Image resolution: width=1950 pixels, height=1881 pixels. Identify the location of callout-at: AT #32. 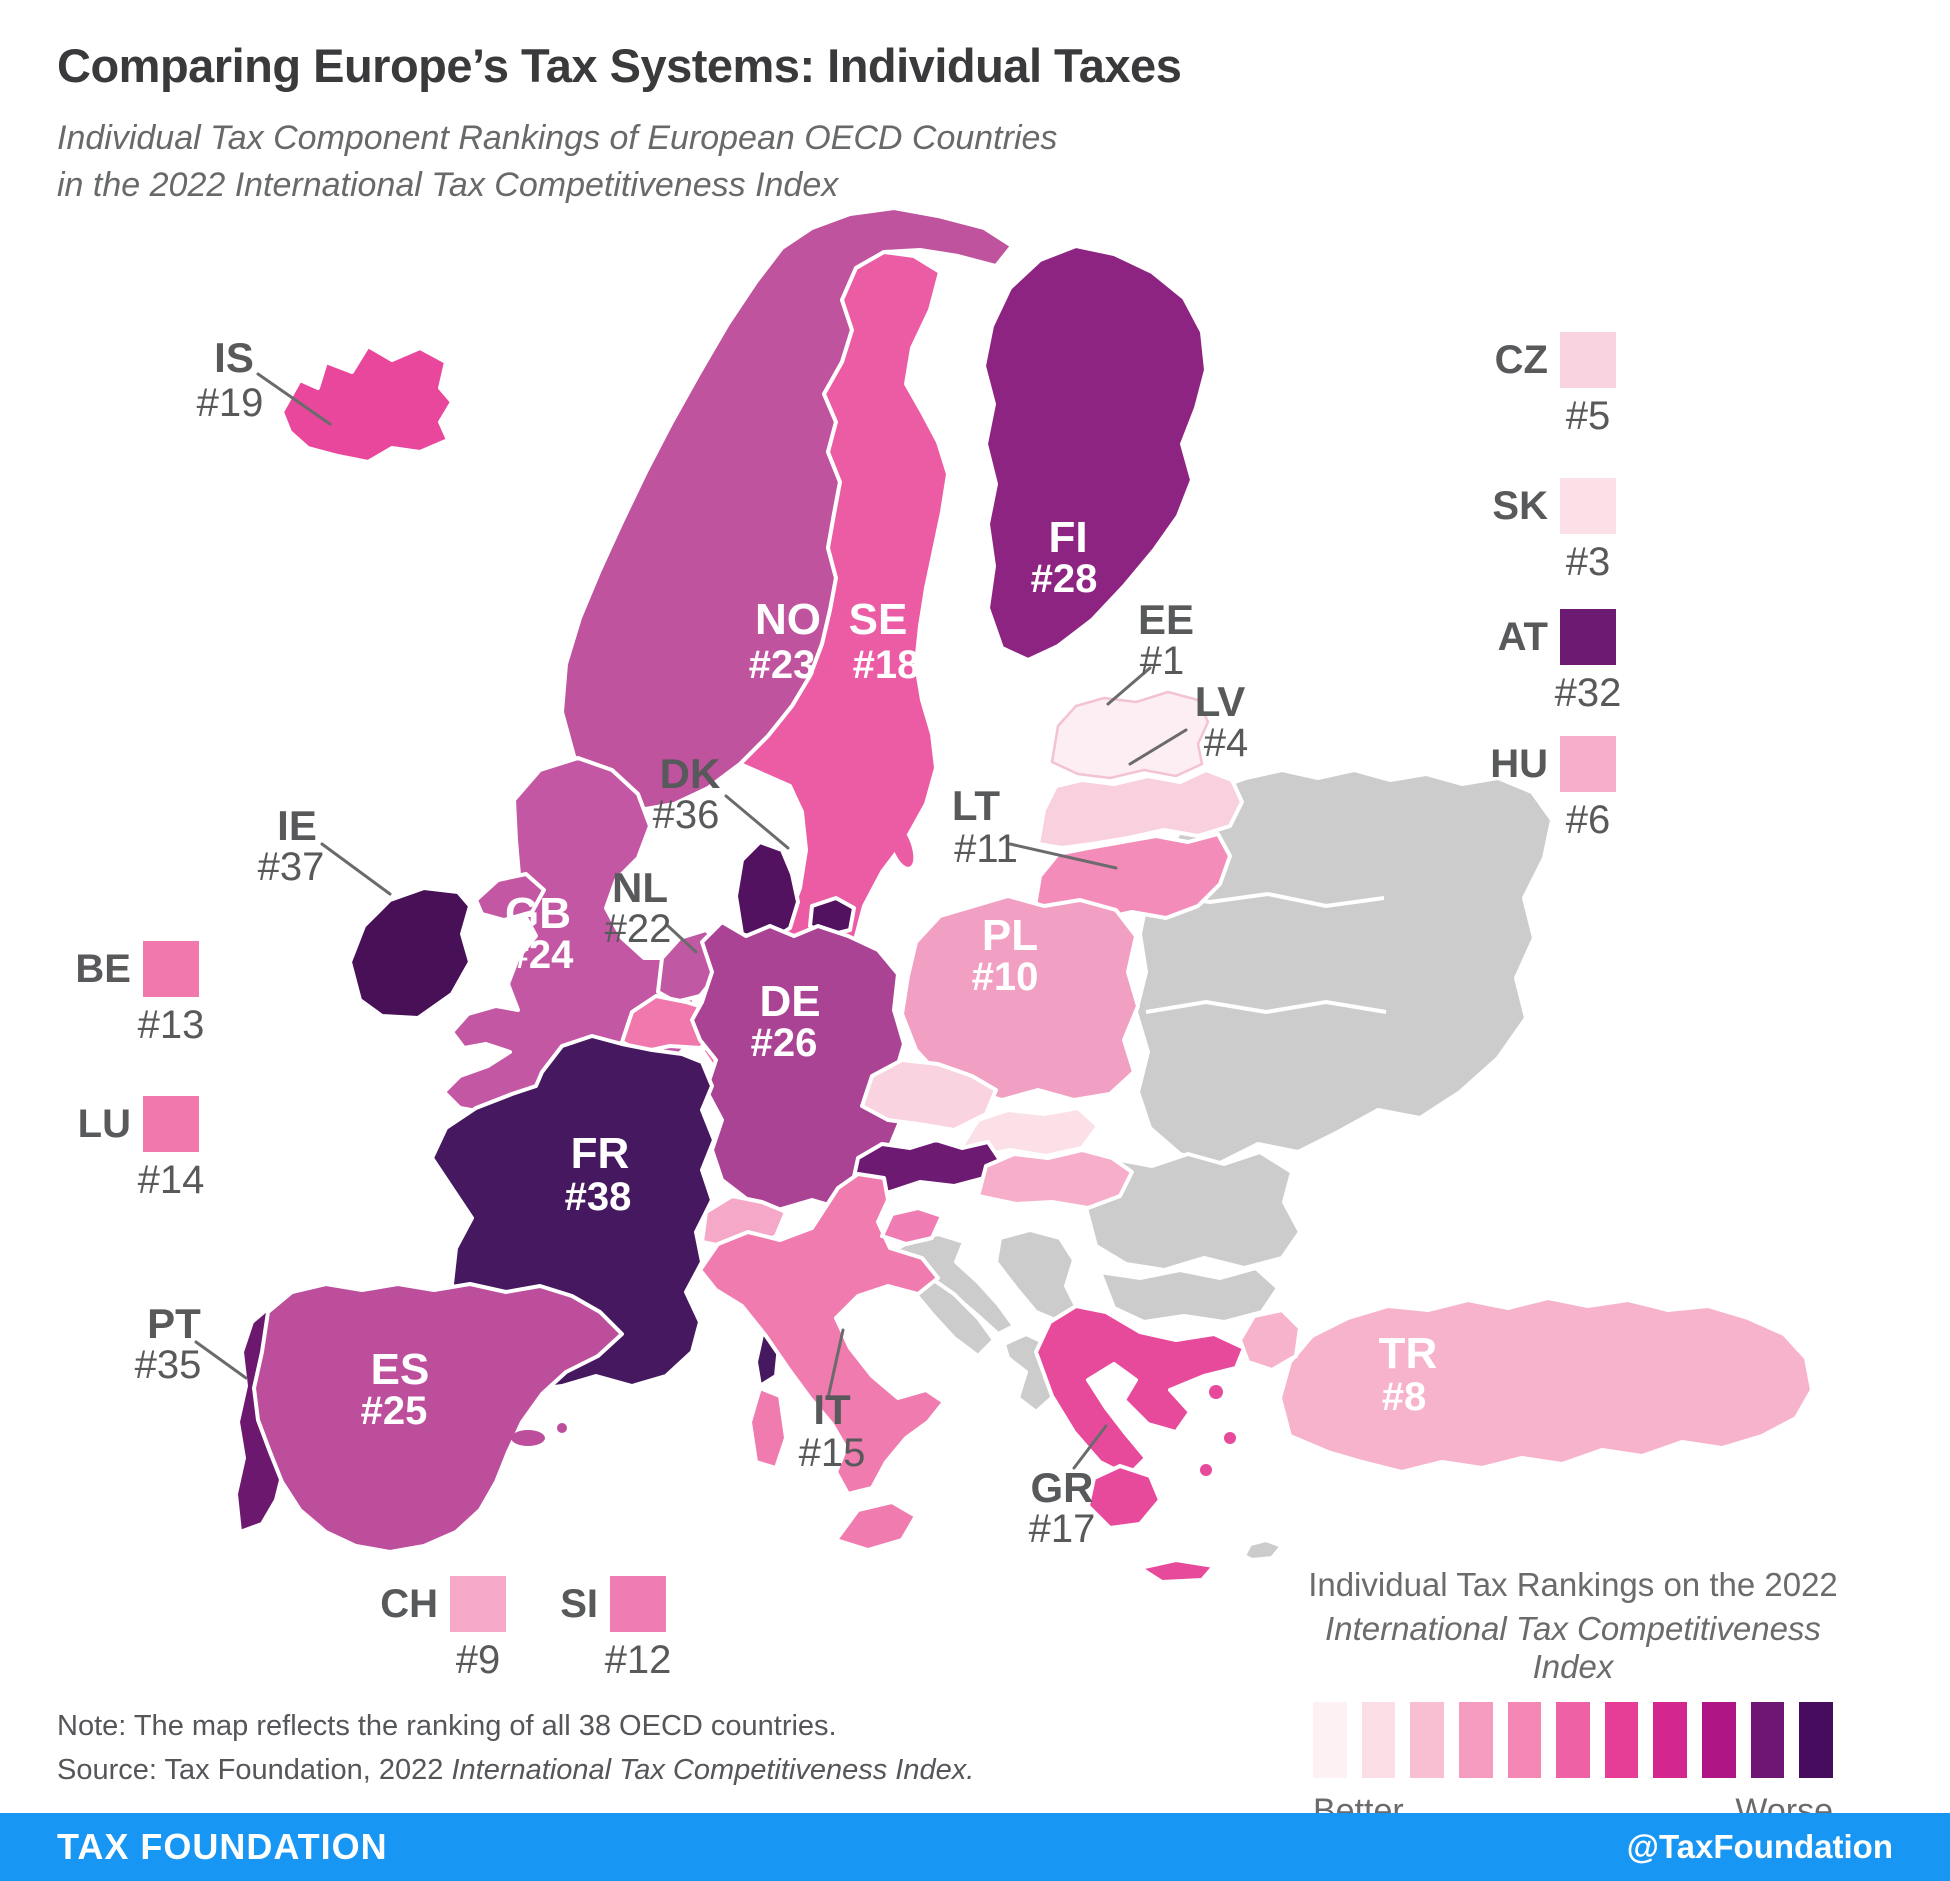
(1559, 662).